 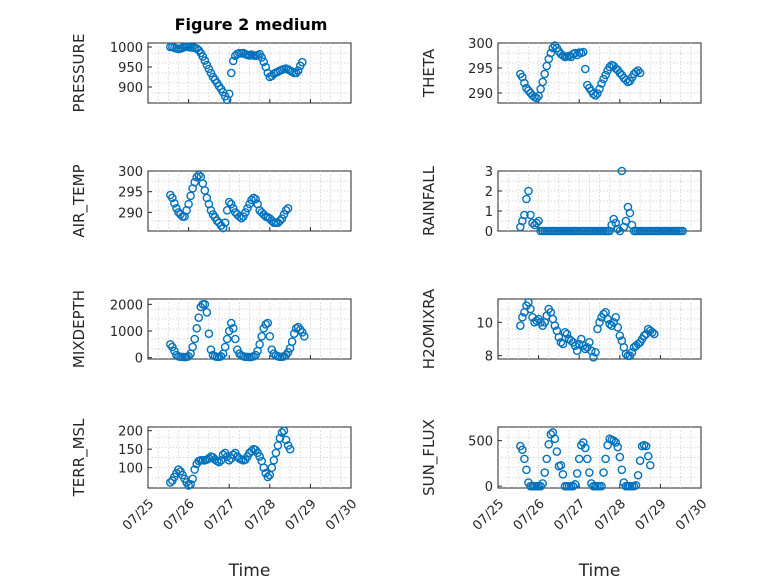 What do you see at coordinates (251, 24) in the screenshot?
I see `figure-title: Figure 2 medium` at bounding box center [251, 24].